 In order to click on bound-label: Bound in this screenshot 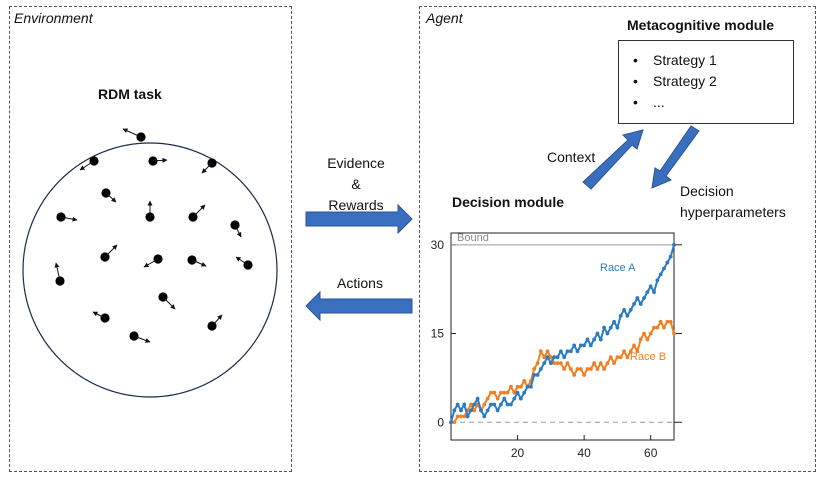, I will do `click(473, 238)`.